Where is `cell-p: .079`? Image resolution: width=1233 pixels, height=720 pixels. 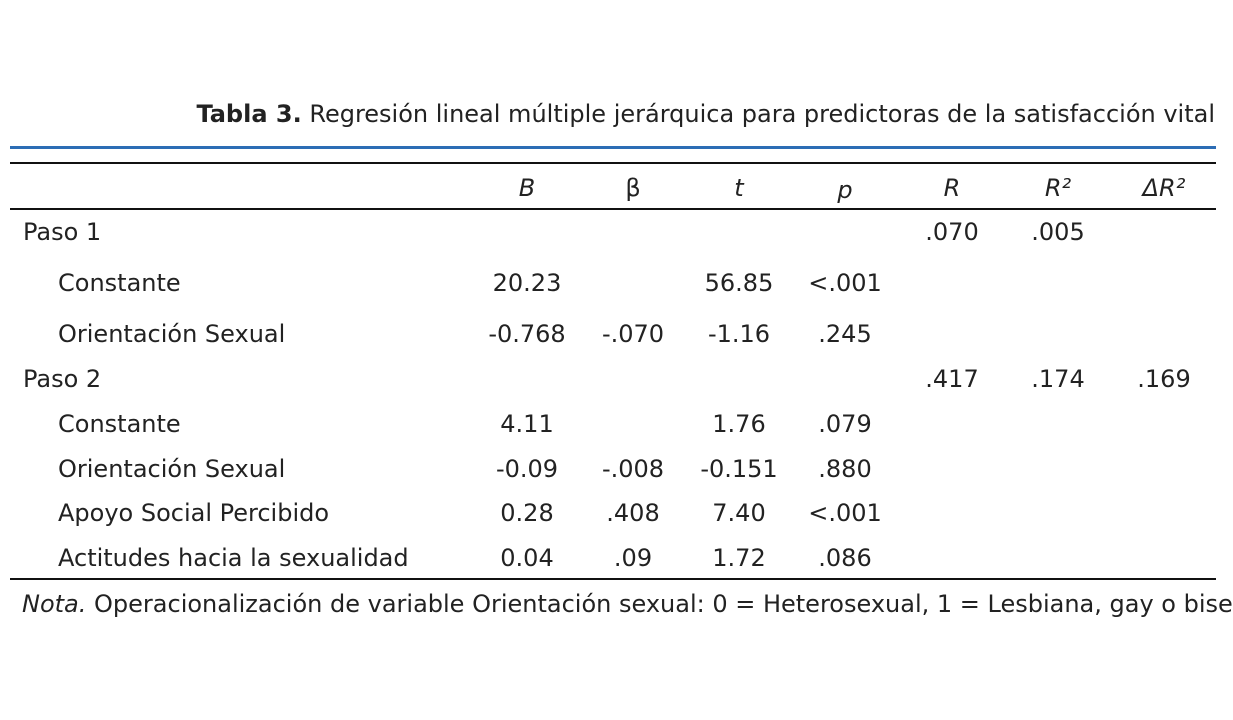
cell-p: .079 is located at coordinates (845, 424).